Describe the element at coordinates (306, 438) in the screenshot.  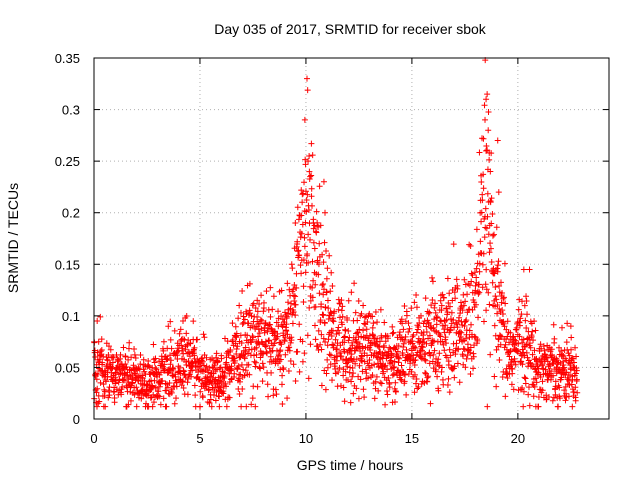
I see `x-tick-label: 10` at that location.